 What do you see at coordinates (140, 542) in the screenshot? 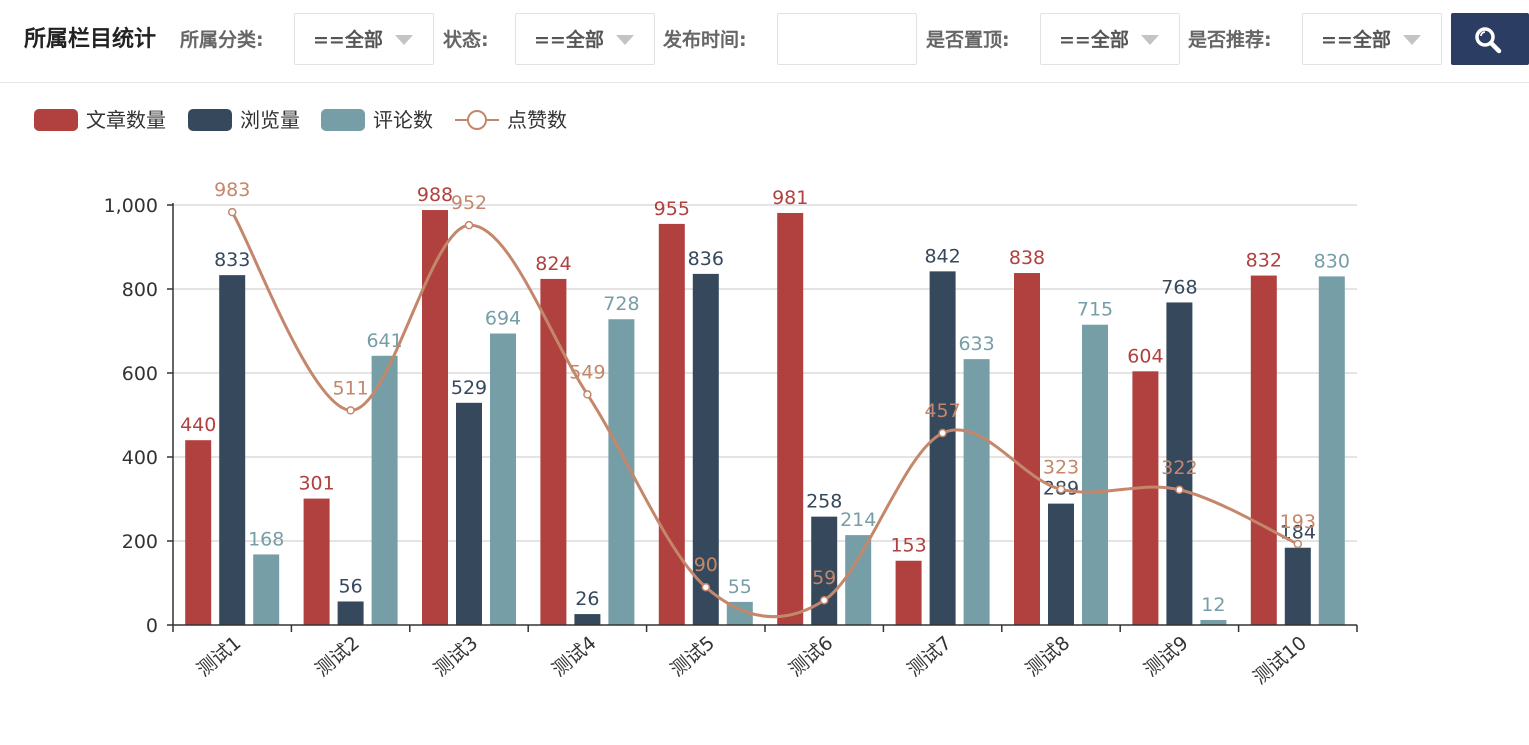
I see `y-tick-label: 200` at bounding box center [140, 542].